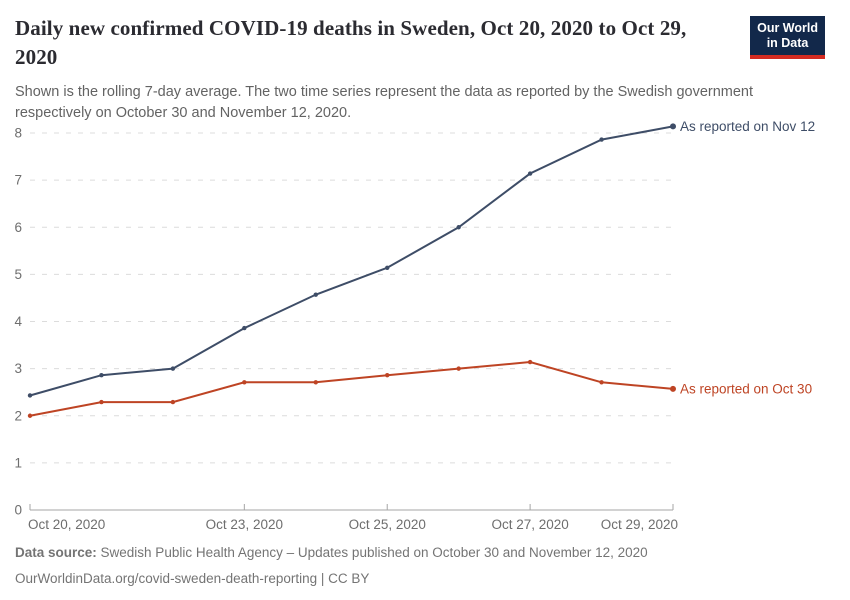  I want to click on y-tick-label-0: 0, so click(18, 510).